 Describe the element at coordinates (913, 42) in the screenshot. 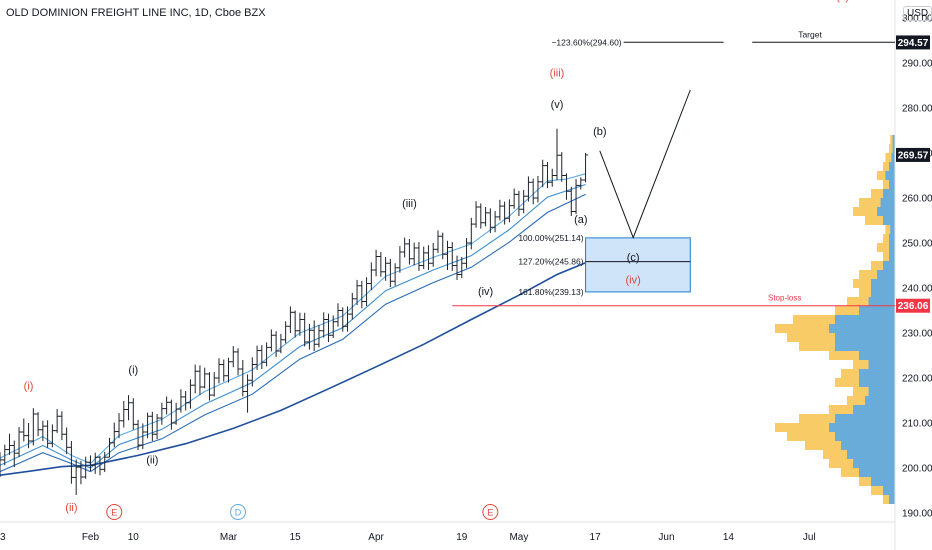

I see `price-tag: 294.57` at that location.